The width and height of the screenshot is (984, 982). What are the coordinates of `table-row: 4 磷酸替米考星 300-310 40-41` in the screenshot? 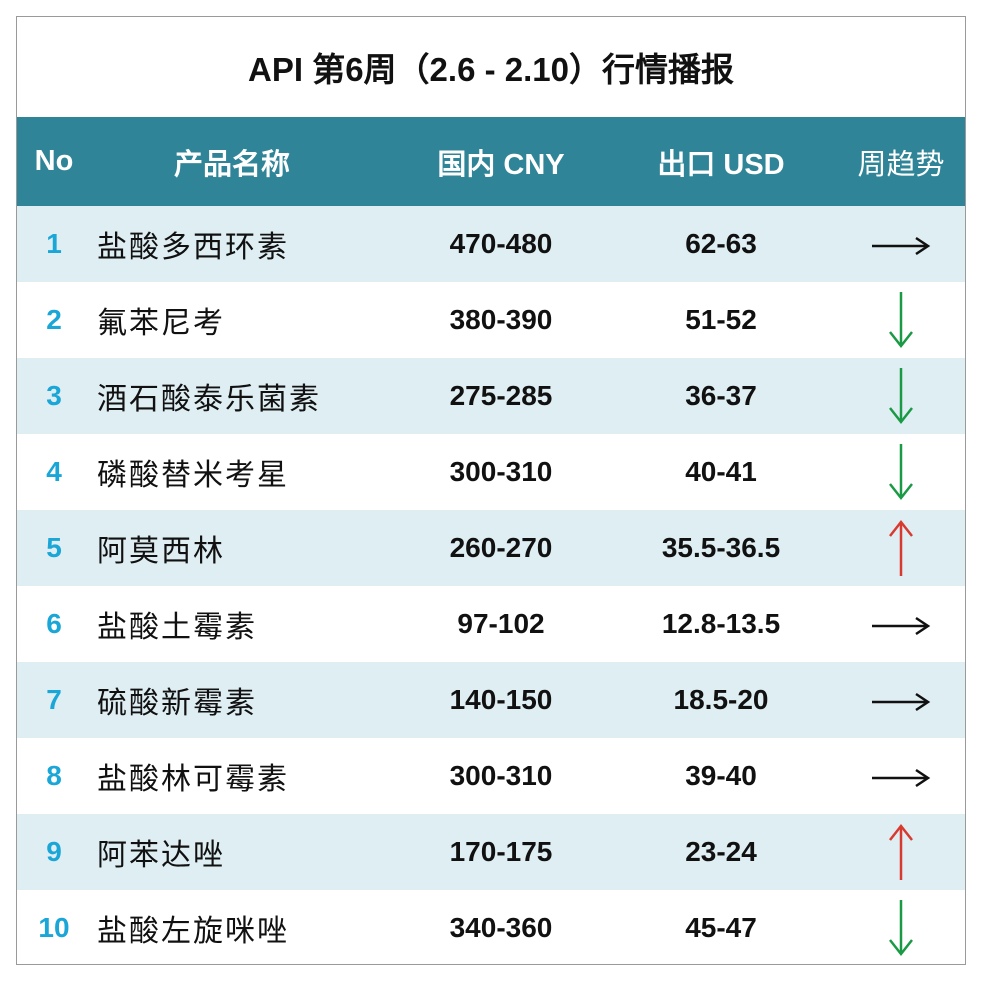 It's located at (491, 472).